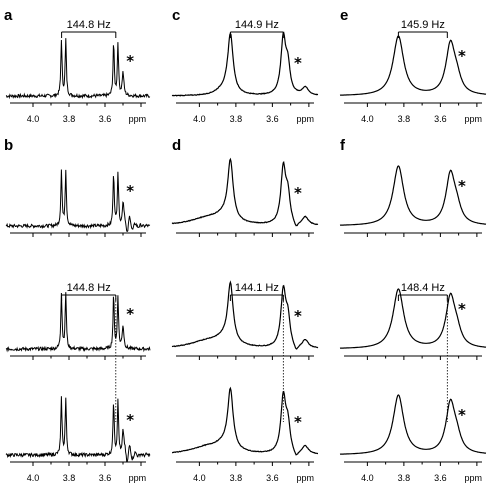 The width and height of the screenshot is (500, 500). Describe the element at coordinates (257, 25) in the screenshot. I see `coupling-label: 144.9 Hz` at that location.